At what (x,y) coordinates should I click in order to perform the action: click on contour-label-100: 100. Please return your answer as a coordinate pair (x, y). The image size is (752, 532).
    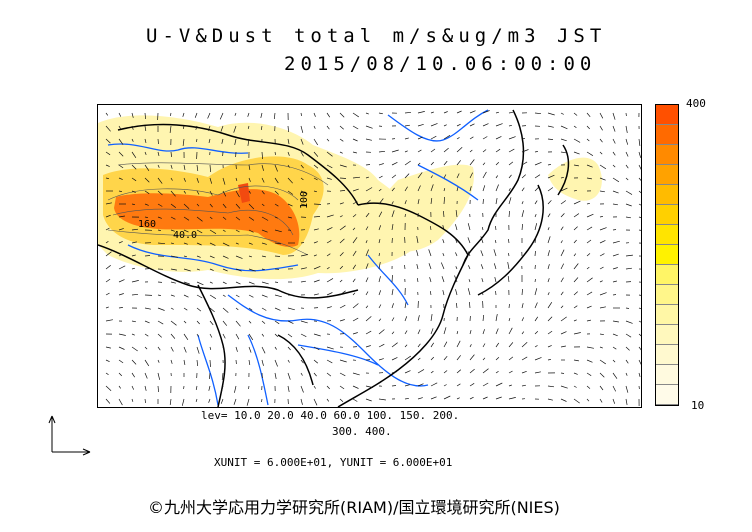
    Looking at the image, I should click on (304, 200).